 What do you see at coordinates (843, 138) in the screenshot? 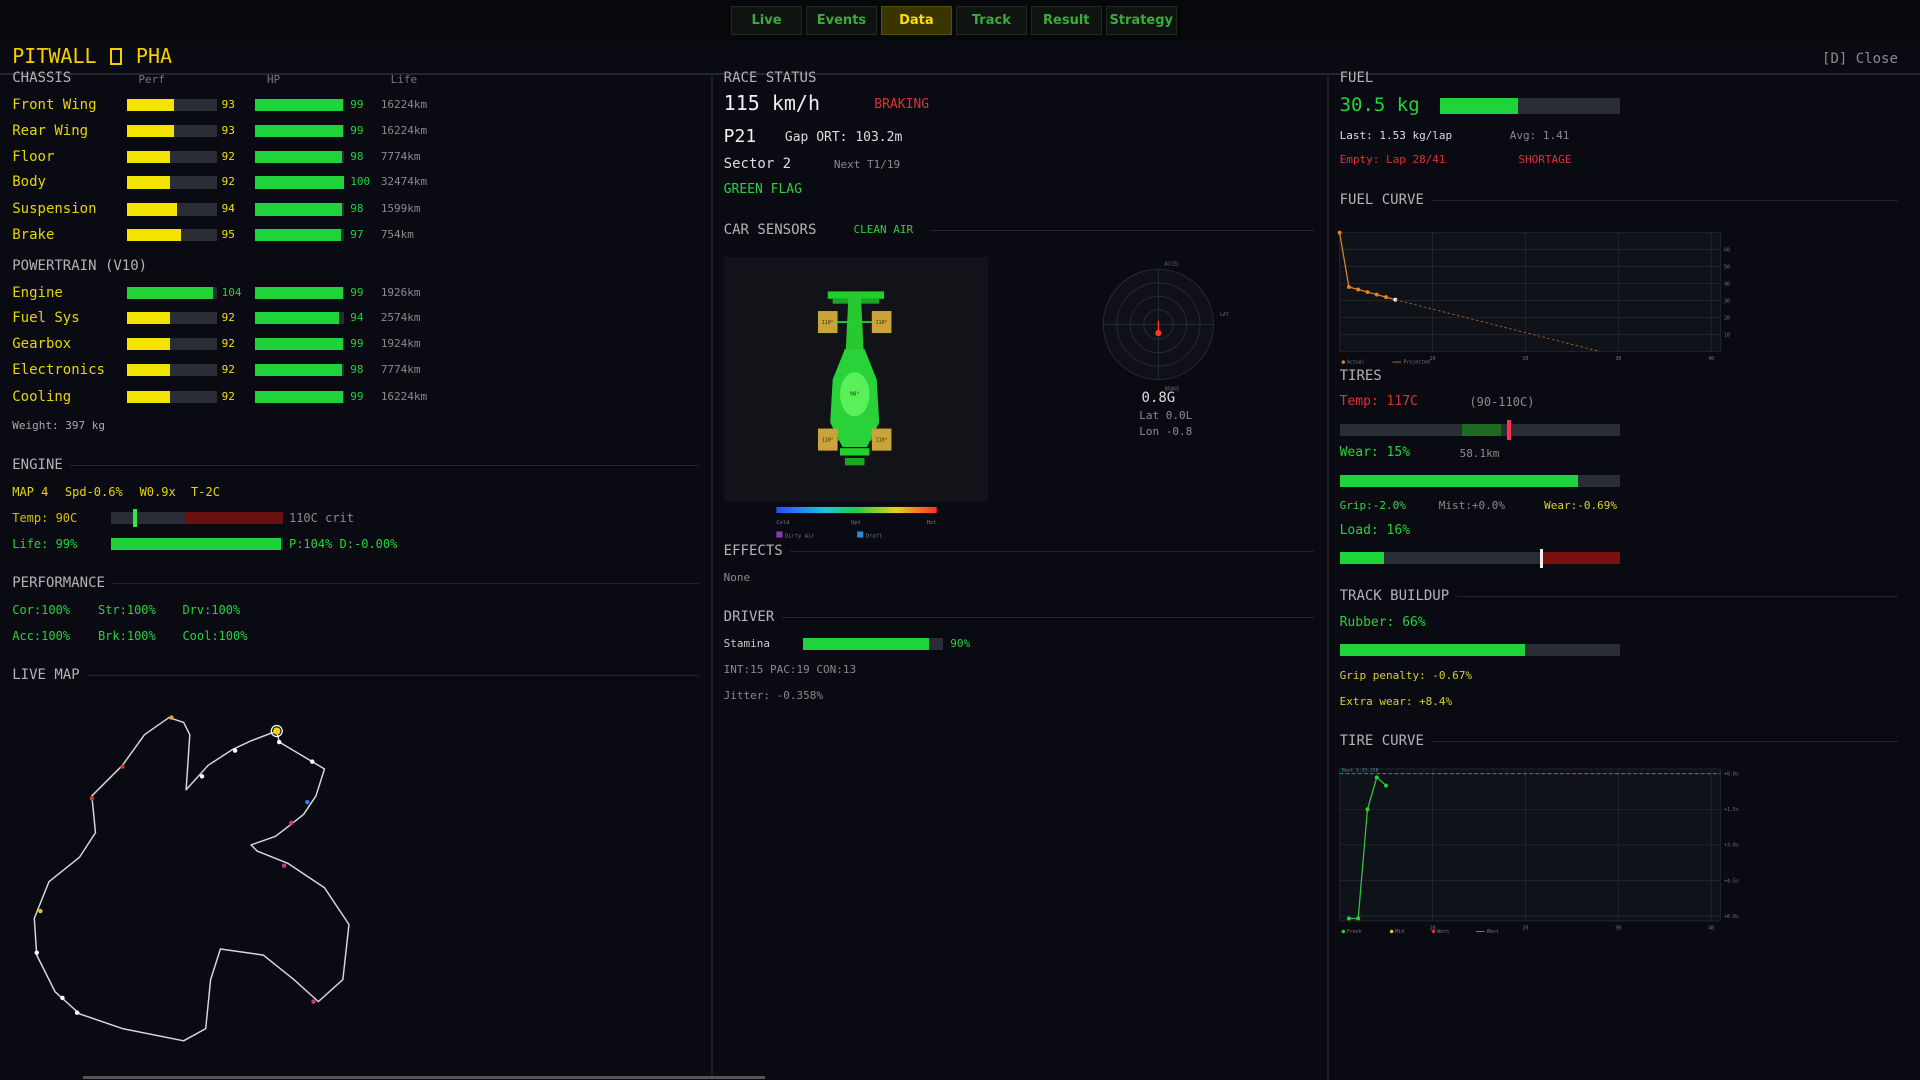
I see `gap: Gap ORT: 103.2m` at bounding box center [843, 138].